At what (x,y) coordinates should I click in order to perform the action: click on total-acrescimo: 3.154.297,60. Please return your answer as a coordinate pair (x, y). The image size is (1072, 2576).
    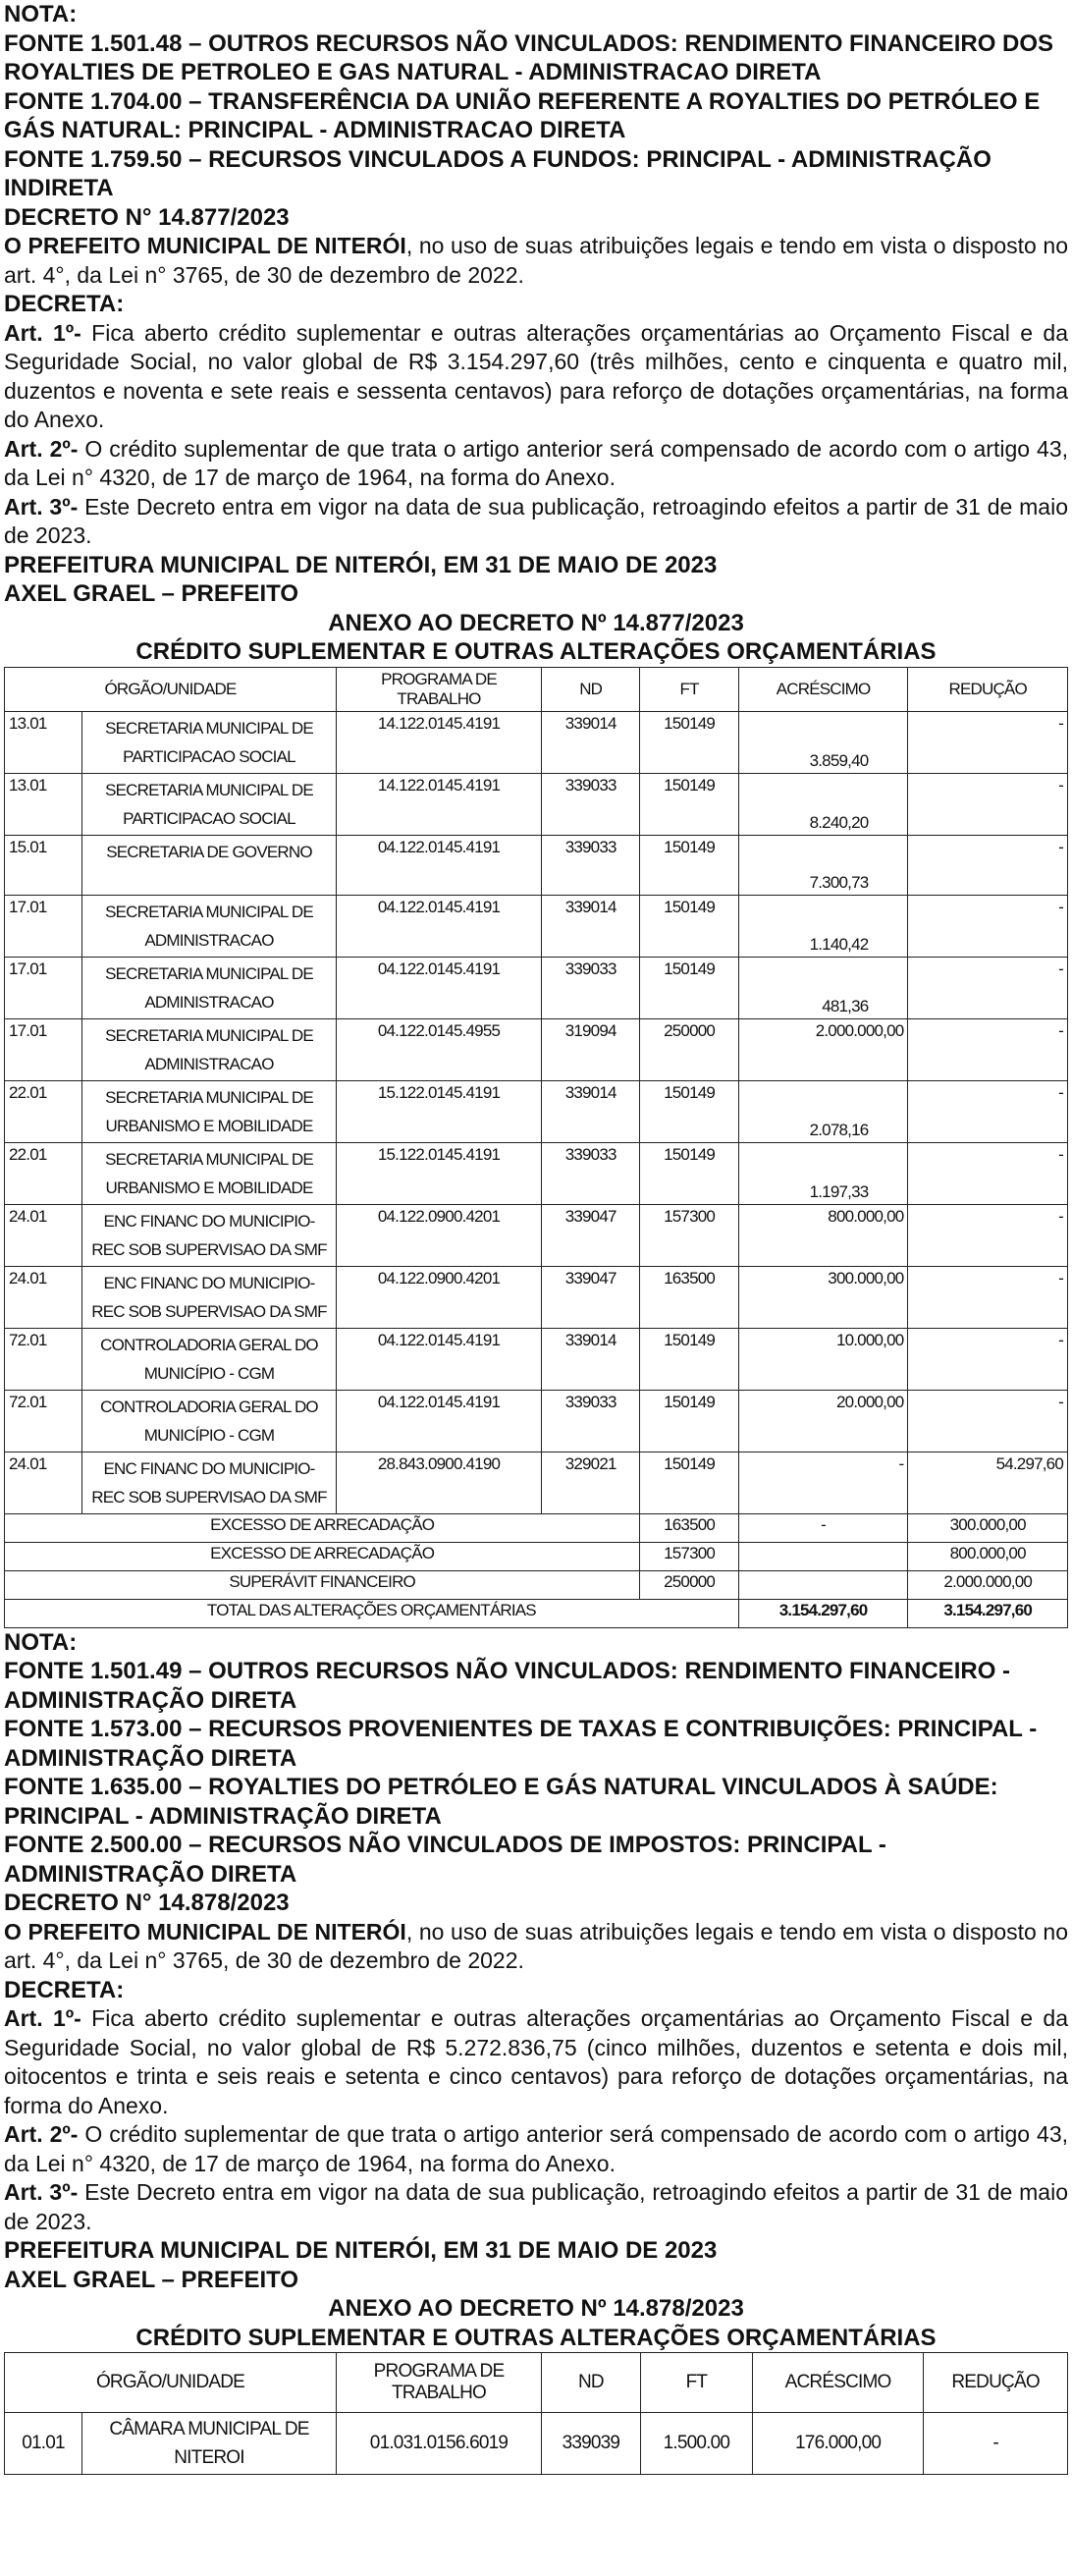
    Looking at the image, I should click on (823, 1613).